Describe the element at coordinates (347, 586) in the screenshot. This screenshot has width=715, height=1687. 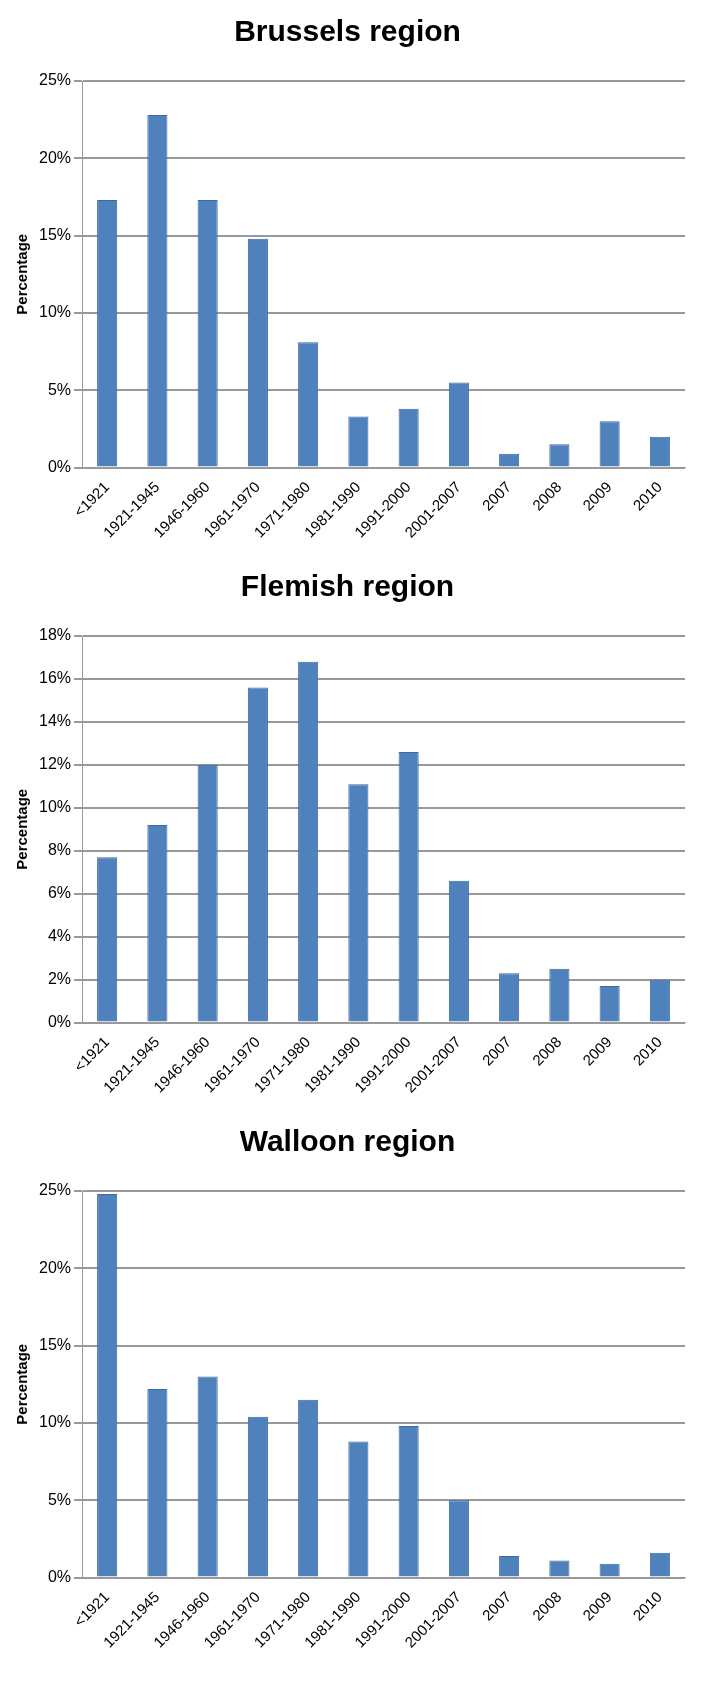
I see `chart-title: Flemish region` at that location.